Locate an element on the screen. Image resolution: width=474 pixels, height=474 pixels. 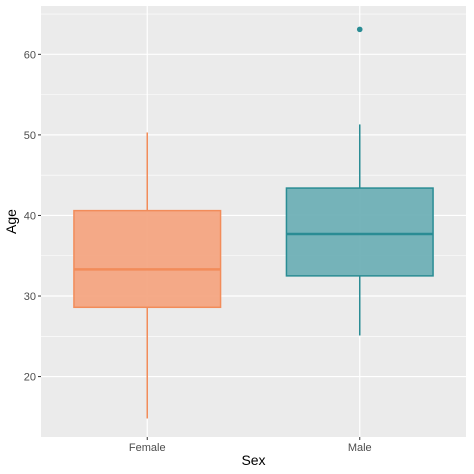
y-tick-label: 40 is located at coordinates (30, 216).